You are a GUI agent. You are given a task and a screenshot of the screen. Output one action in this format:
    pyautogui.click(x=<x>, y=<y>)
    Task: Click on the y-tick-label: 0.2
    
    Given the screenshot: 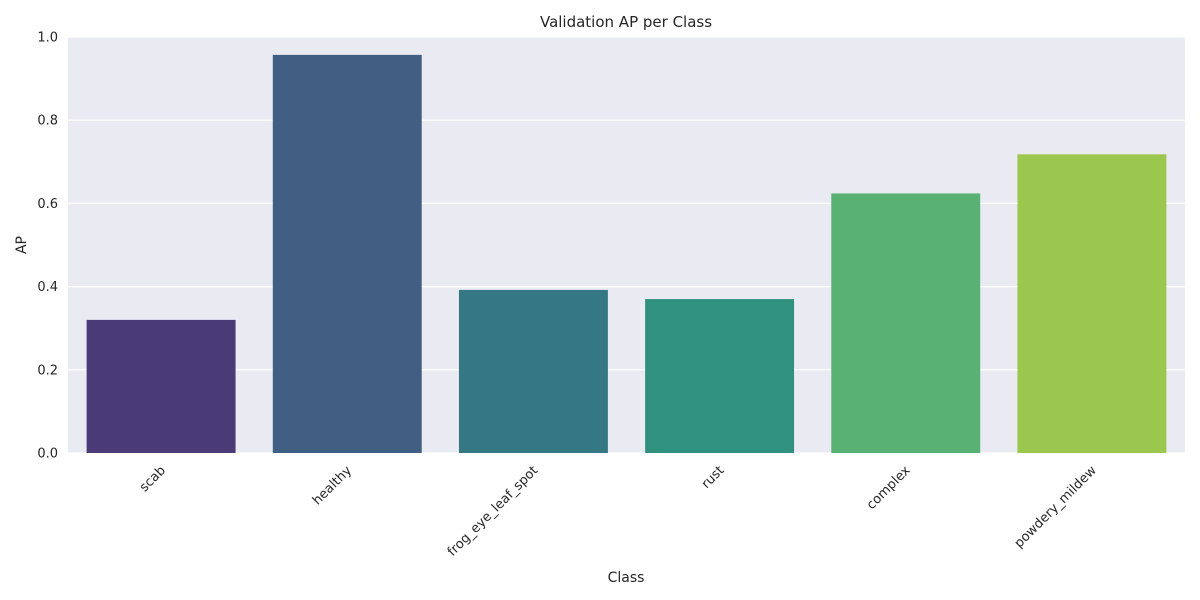 What is the action you would take?
    pyautogui.click(x=47, y=370)
    